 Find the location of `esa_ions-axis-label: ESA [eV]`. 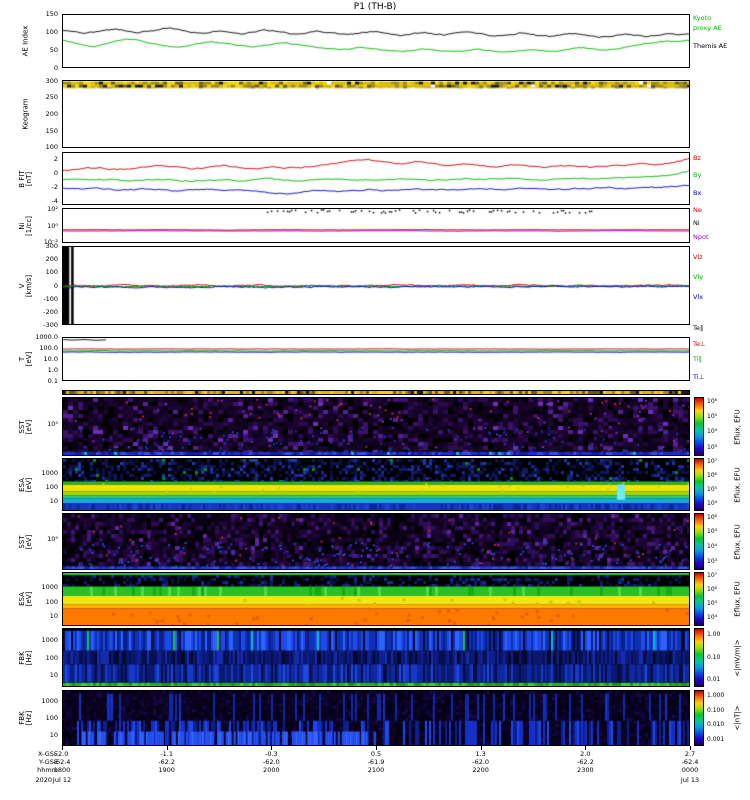

esa_ions-axis-label: ESA [eV] is located at coordinates (25, 484).